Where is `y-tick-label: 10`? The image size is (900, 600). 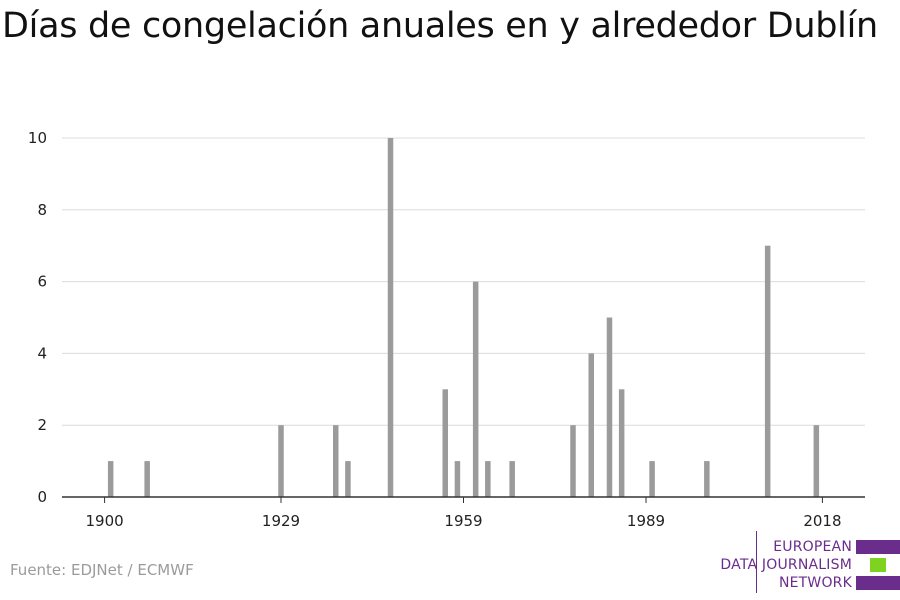 y-tick-label: 10 is located at coordinates (37, 138).